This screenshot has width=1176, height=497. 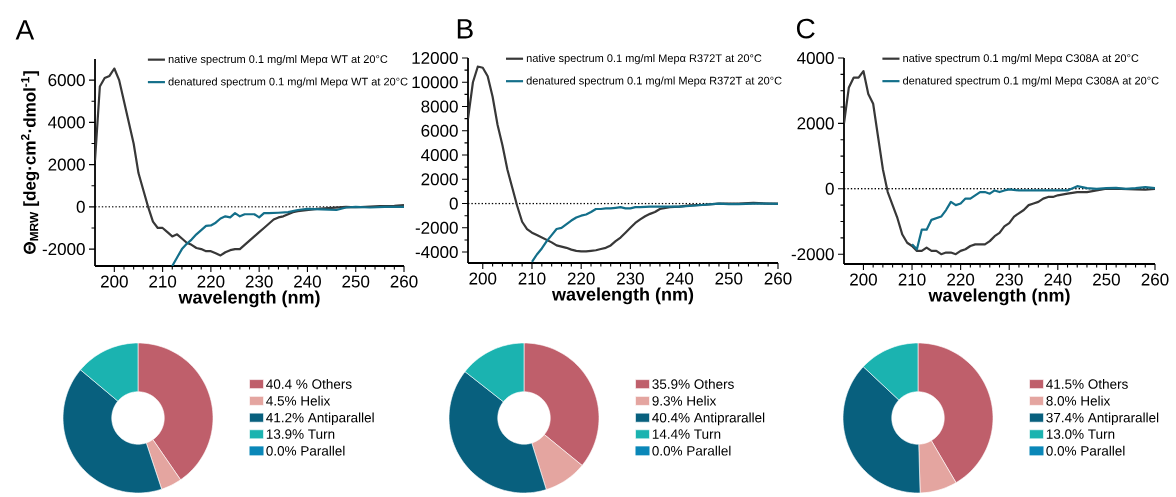 I want to click on y-tick-label: -4000, so click(x=436, y=252).